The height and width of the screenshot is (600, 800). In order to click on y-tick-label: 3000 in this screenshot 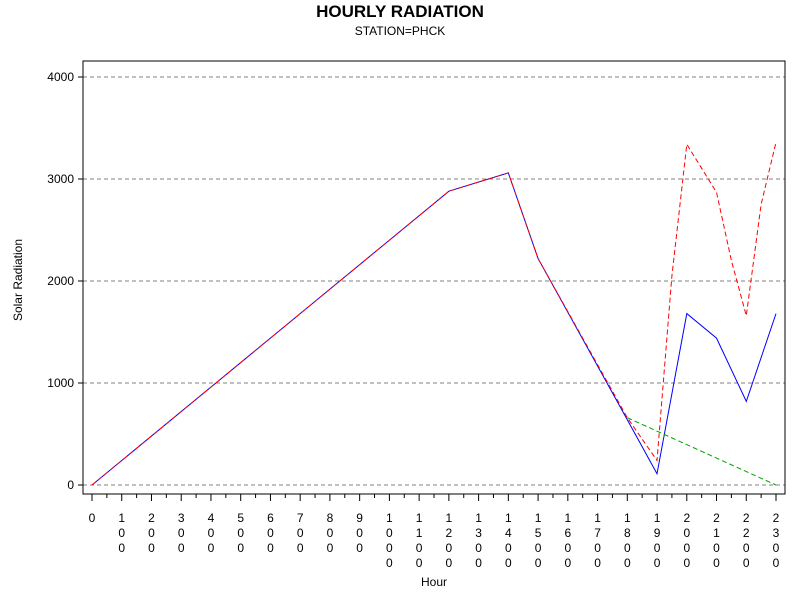, I will do `click(60, 179)`.